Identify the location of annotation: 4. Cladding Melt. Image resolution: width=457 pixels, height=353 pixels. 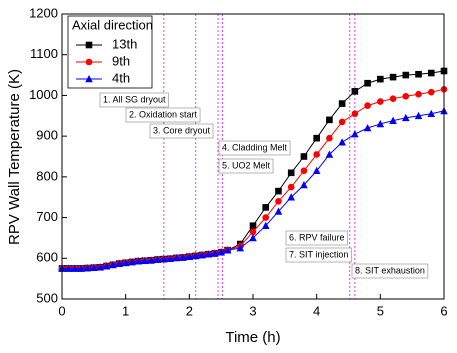
(255, 147).